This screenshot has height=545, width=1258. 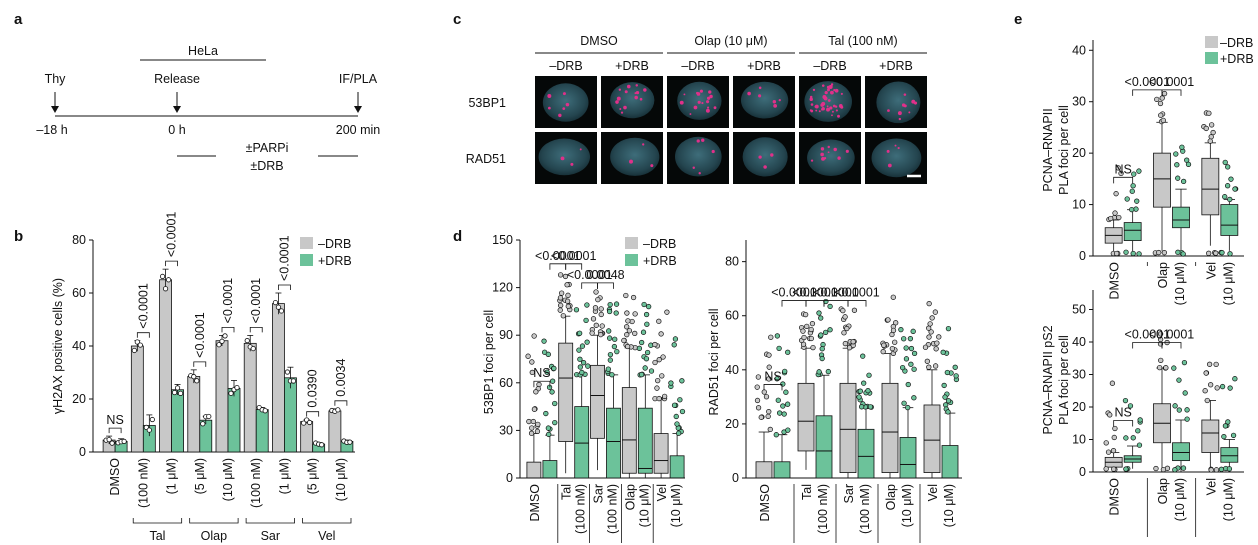 What do you see at coordinates (1079, 205) in the screenshot?
I see `chartE1-y-tick-label: 10` at bounding box center [1079, 205].